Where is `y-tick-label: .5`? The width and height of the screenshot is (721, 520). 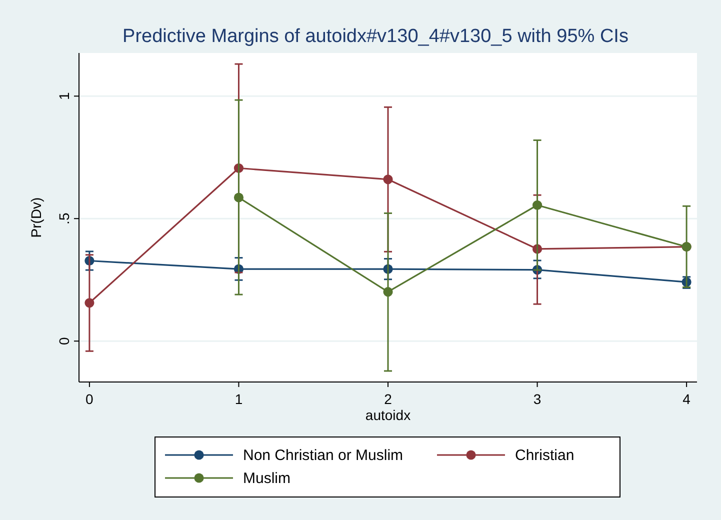
y-tick-label: .5 is located at coordinates (64, 218).